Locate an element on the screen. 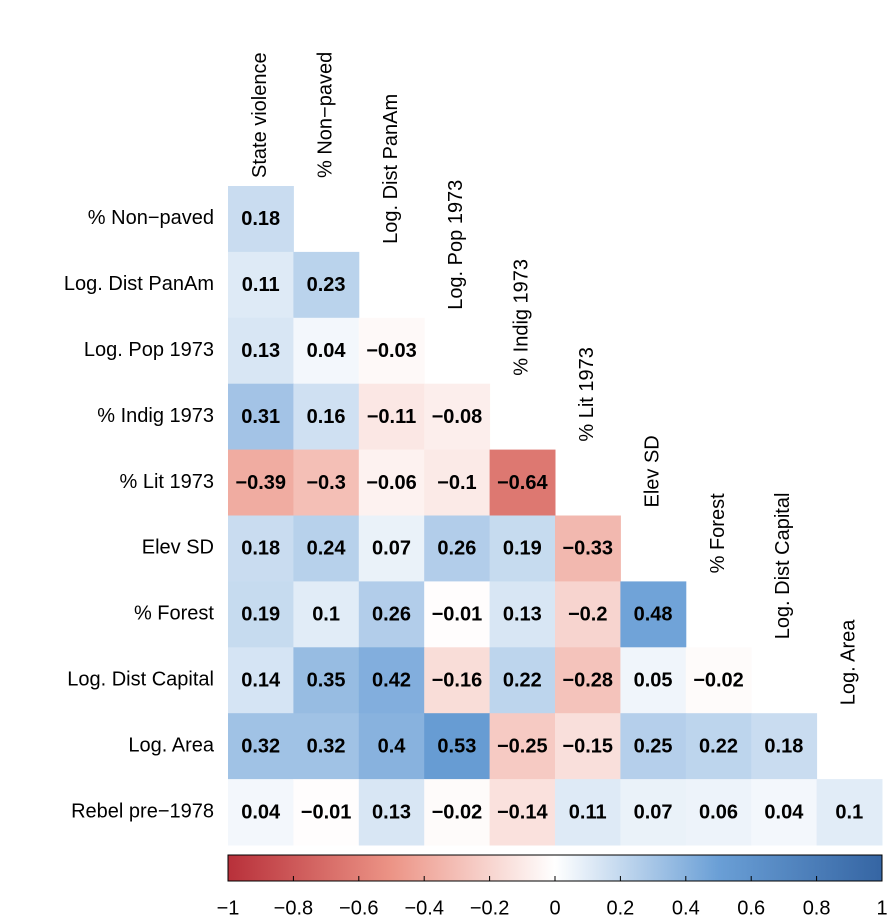 The height and width of the screenshot is (924, 891). colorbar-tick-label: −0.2 is located at coordinates (489, 908).